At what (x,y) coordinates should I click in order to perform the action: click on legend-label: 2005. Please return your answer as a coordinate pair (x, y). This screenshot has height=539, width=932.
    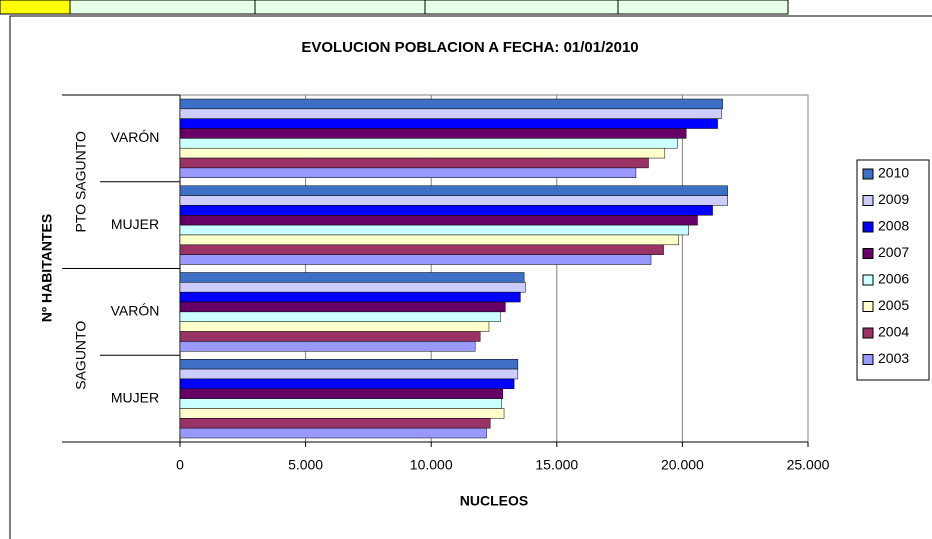
    Looking at the image, I should click on (893, 305).